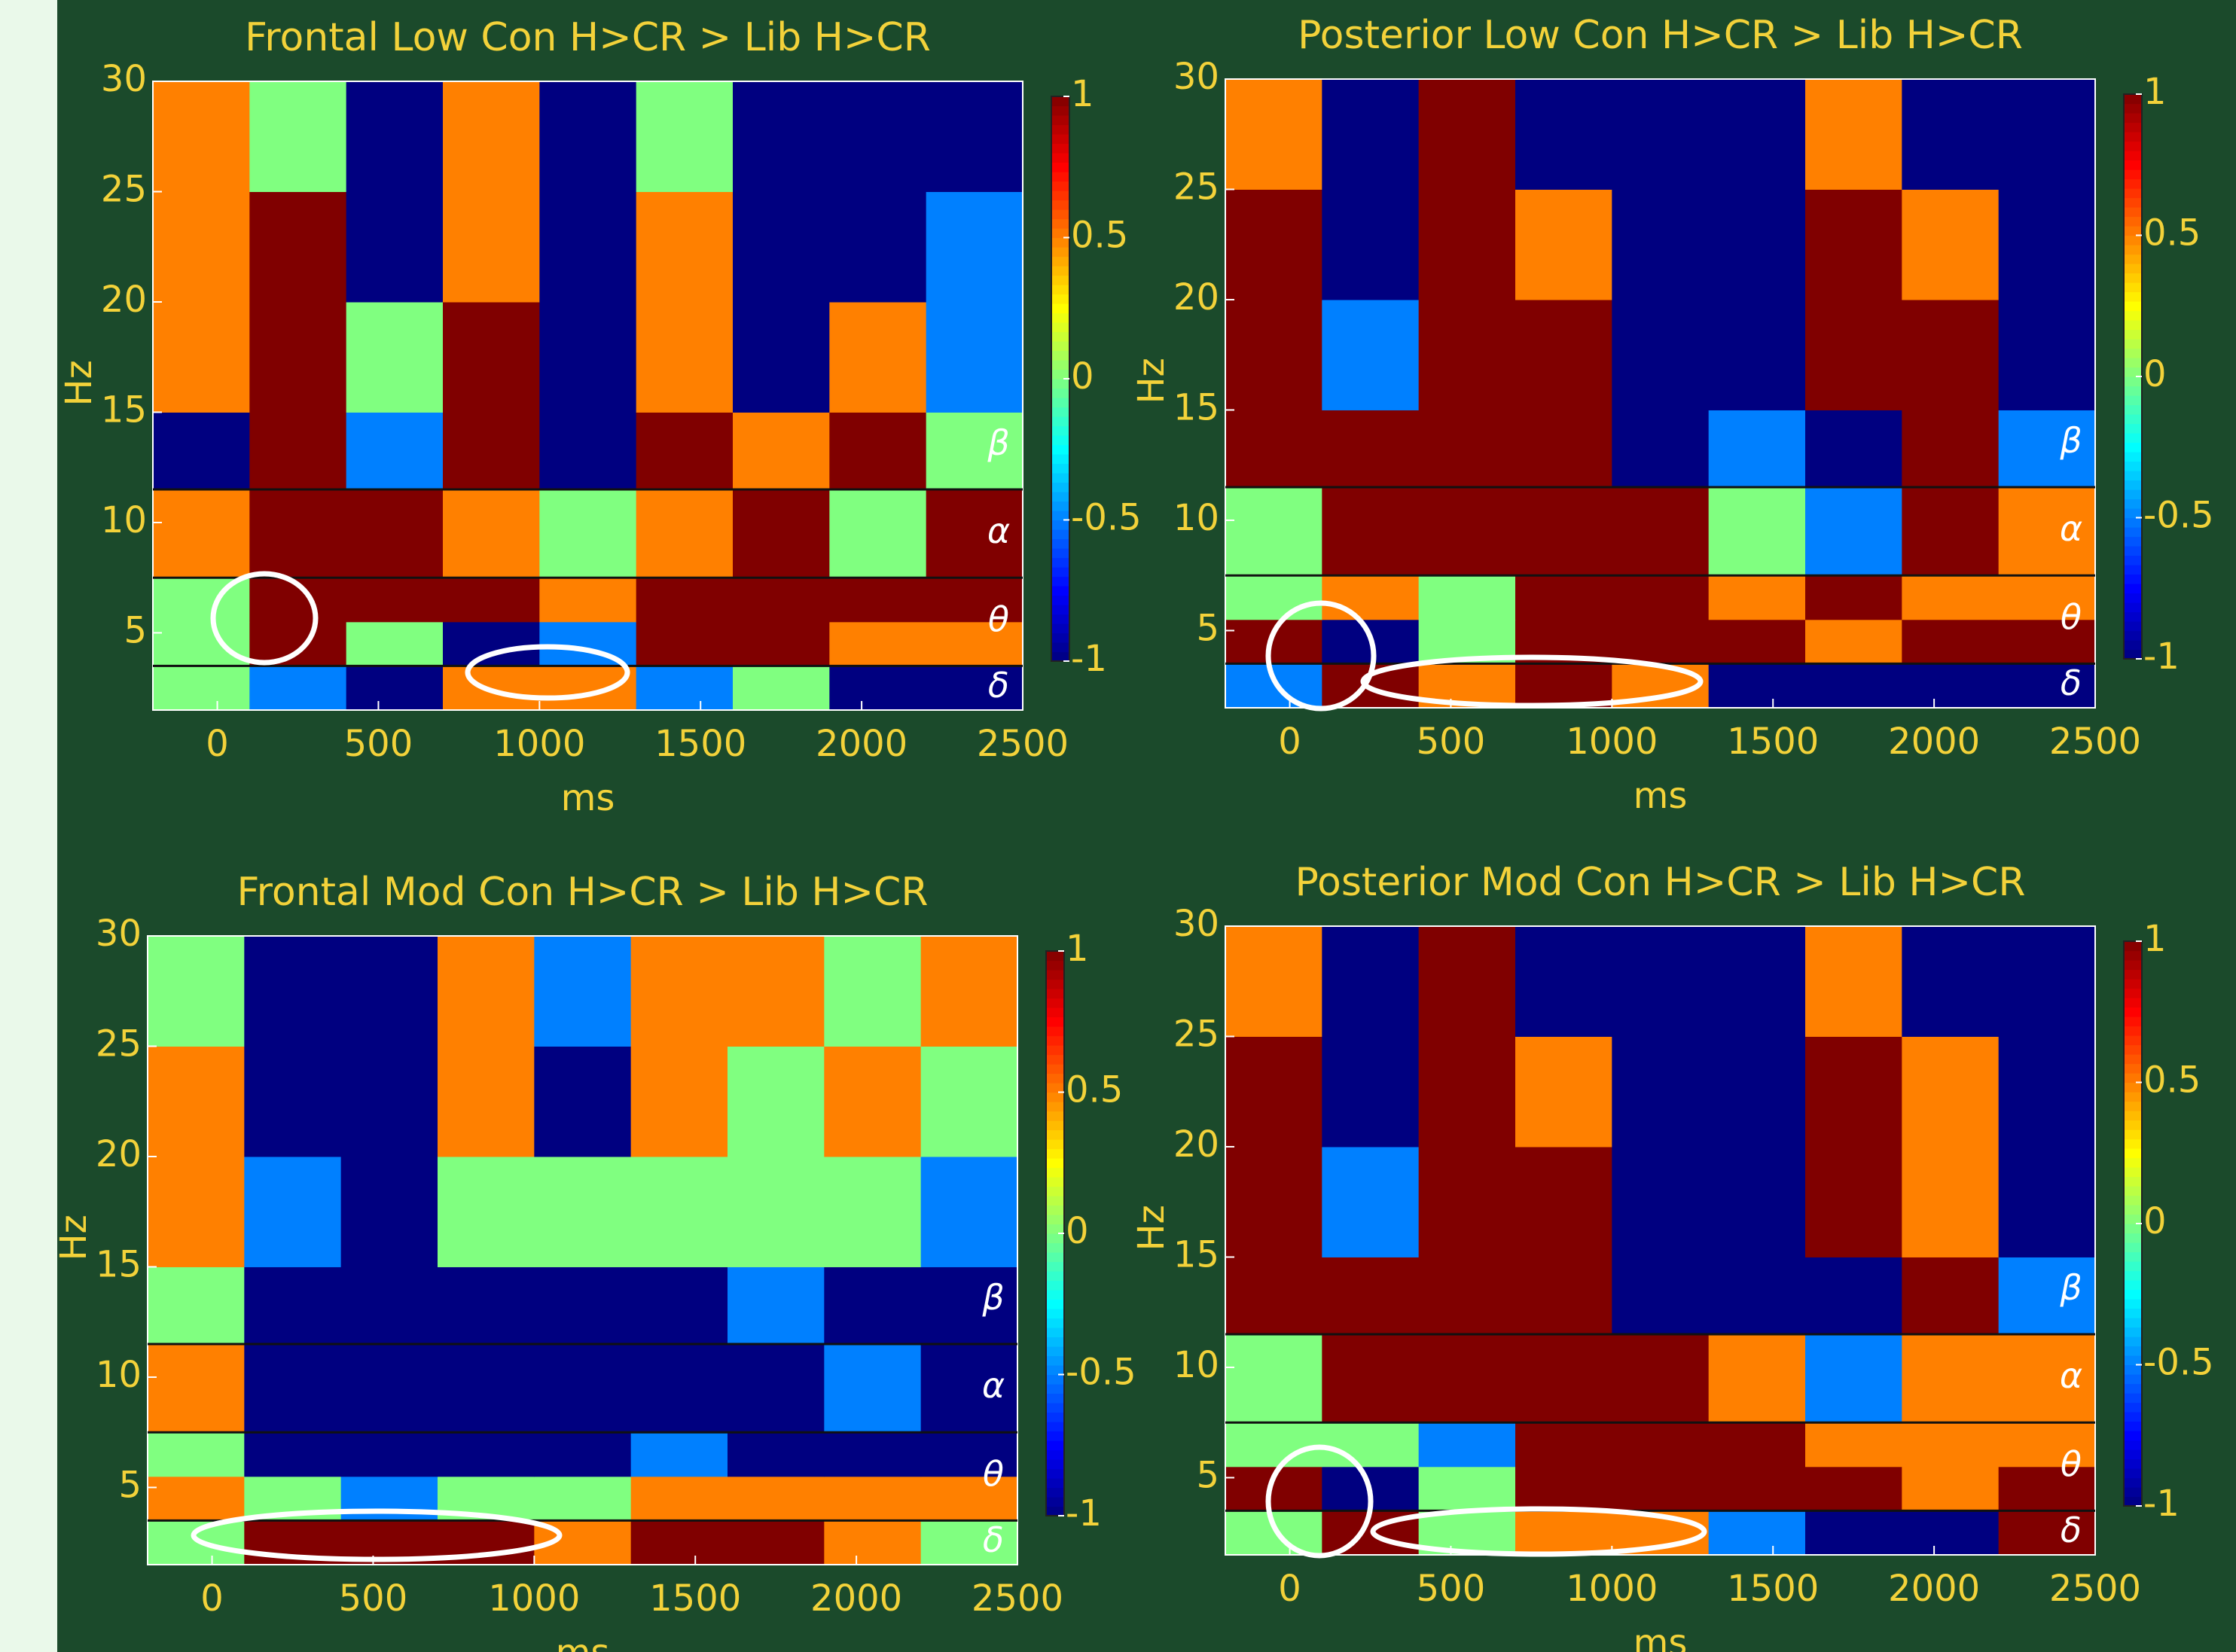 The width and height of the screenshot is (2236, 1652). Describe the element at coordinates (1196, 77) in the screenshot. I see `y-tick-label: 30` at that location.